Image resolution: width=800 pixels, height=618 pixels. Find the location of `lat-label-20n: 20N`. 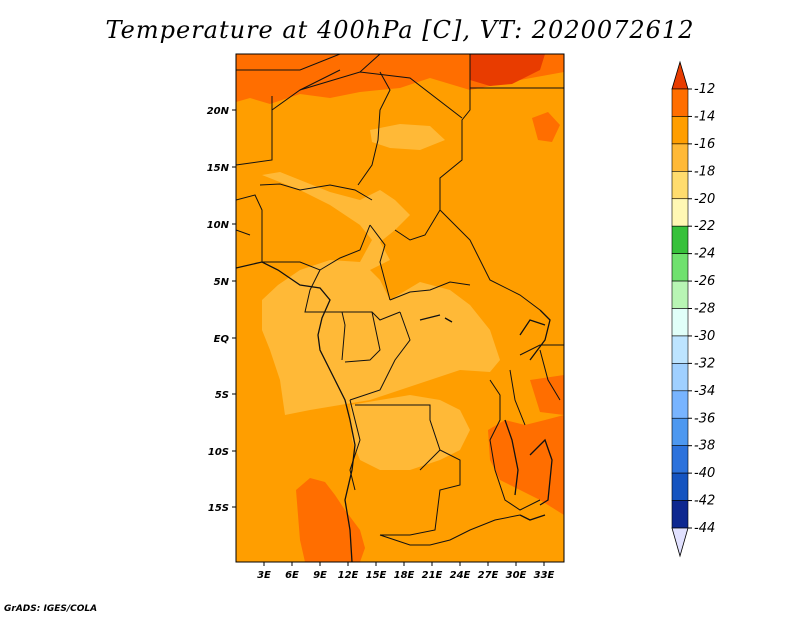

lat-label-20n: 20N is located at coordinates (218, 111).